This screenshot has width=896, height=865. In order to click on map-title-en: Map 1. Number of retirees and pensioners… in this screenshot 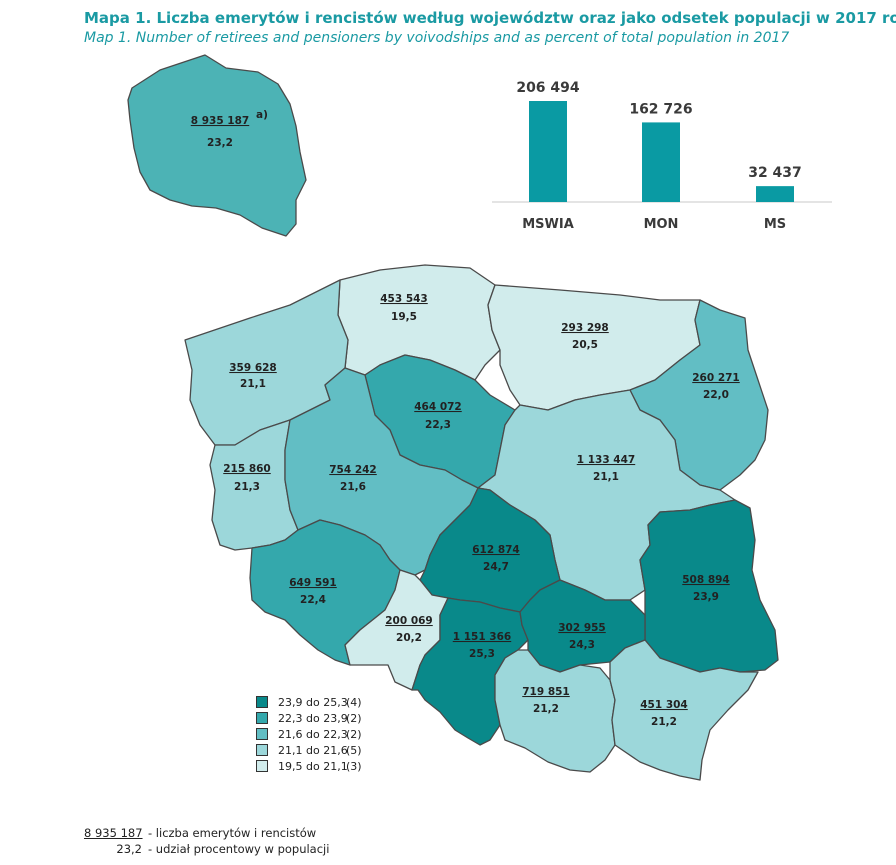, I will do `click(437, 38)`.